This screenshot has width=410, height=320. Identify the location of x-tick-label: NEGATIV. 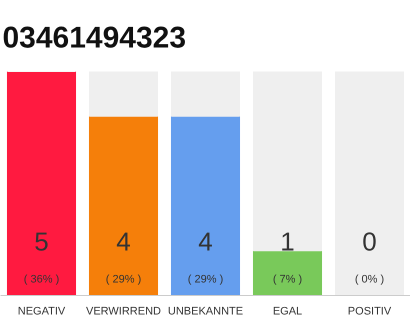
(42, 312).